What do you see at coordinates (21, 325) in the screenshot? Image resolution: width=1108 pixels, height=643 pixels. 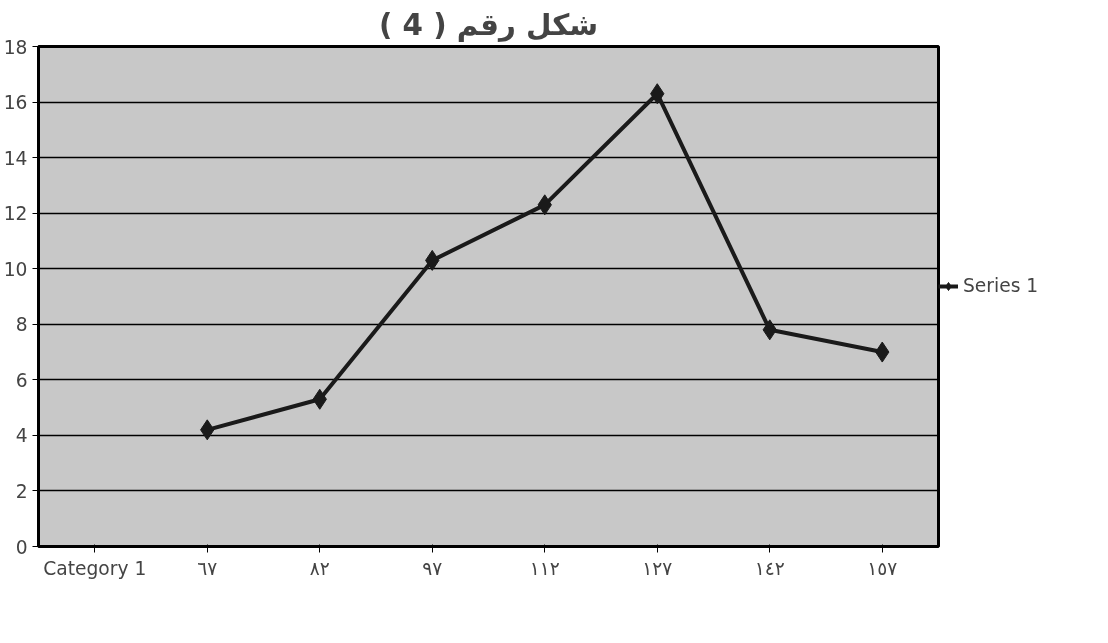 I see `y-tick-label: 8` at bounding box center [21, 325].